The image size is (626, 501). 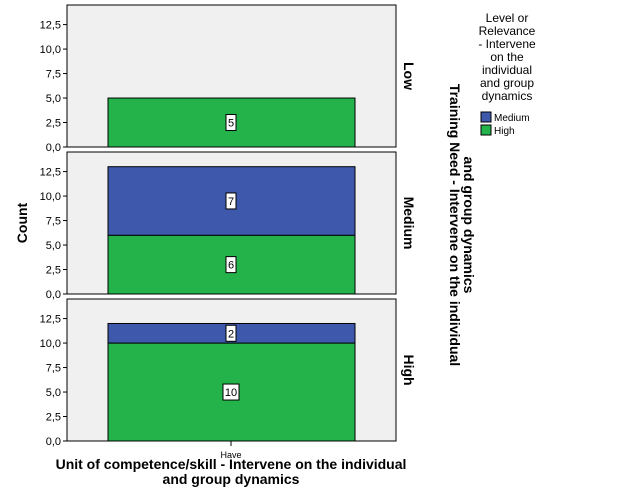 What do you see at coordinates (507, 44) in the screenshot?
I see `legend-title-line: - Intervene` at bounding box center [507, 44].